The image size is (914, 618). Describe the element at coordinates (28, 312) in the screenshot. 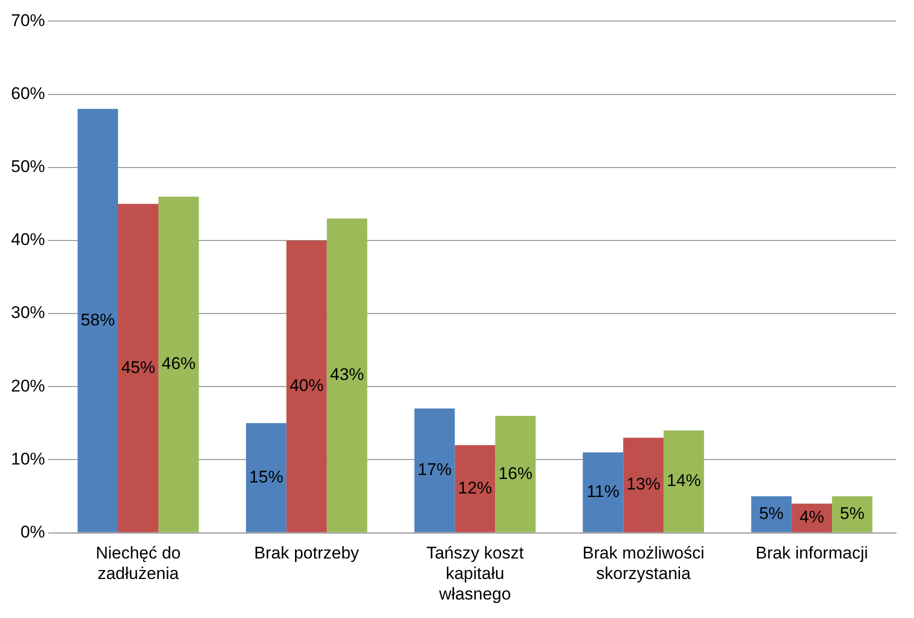

I see `y-tick-label: 30%` at that location.